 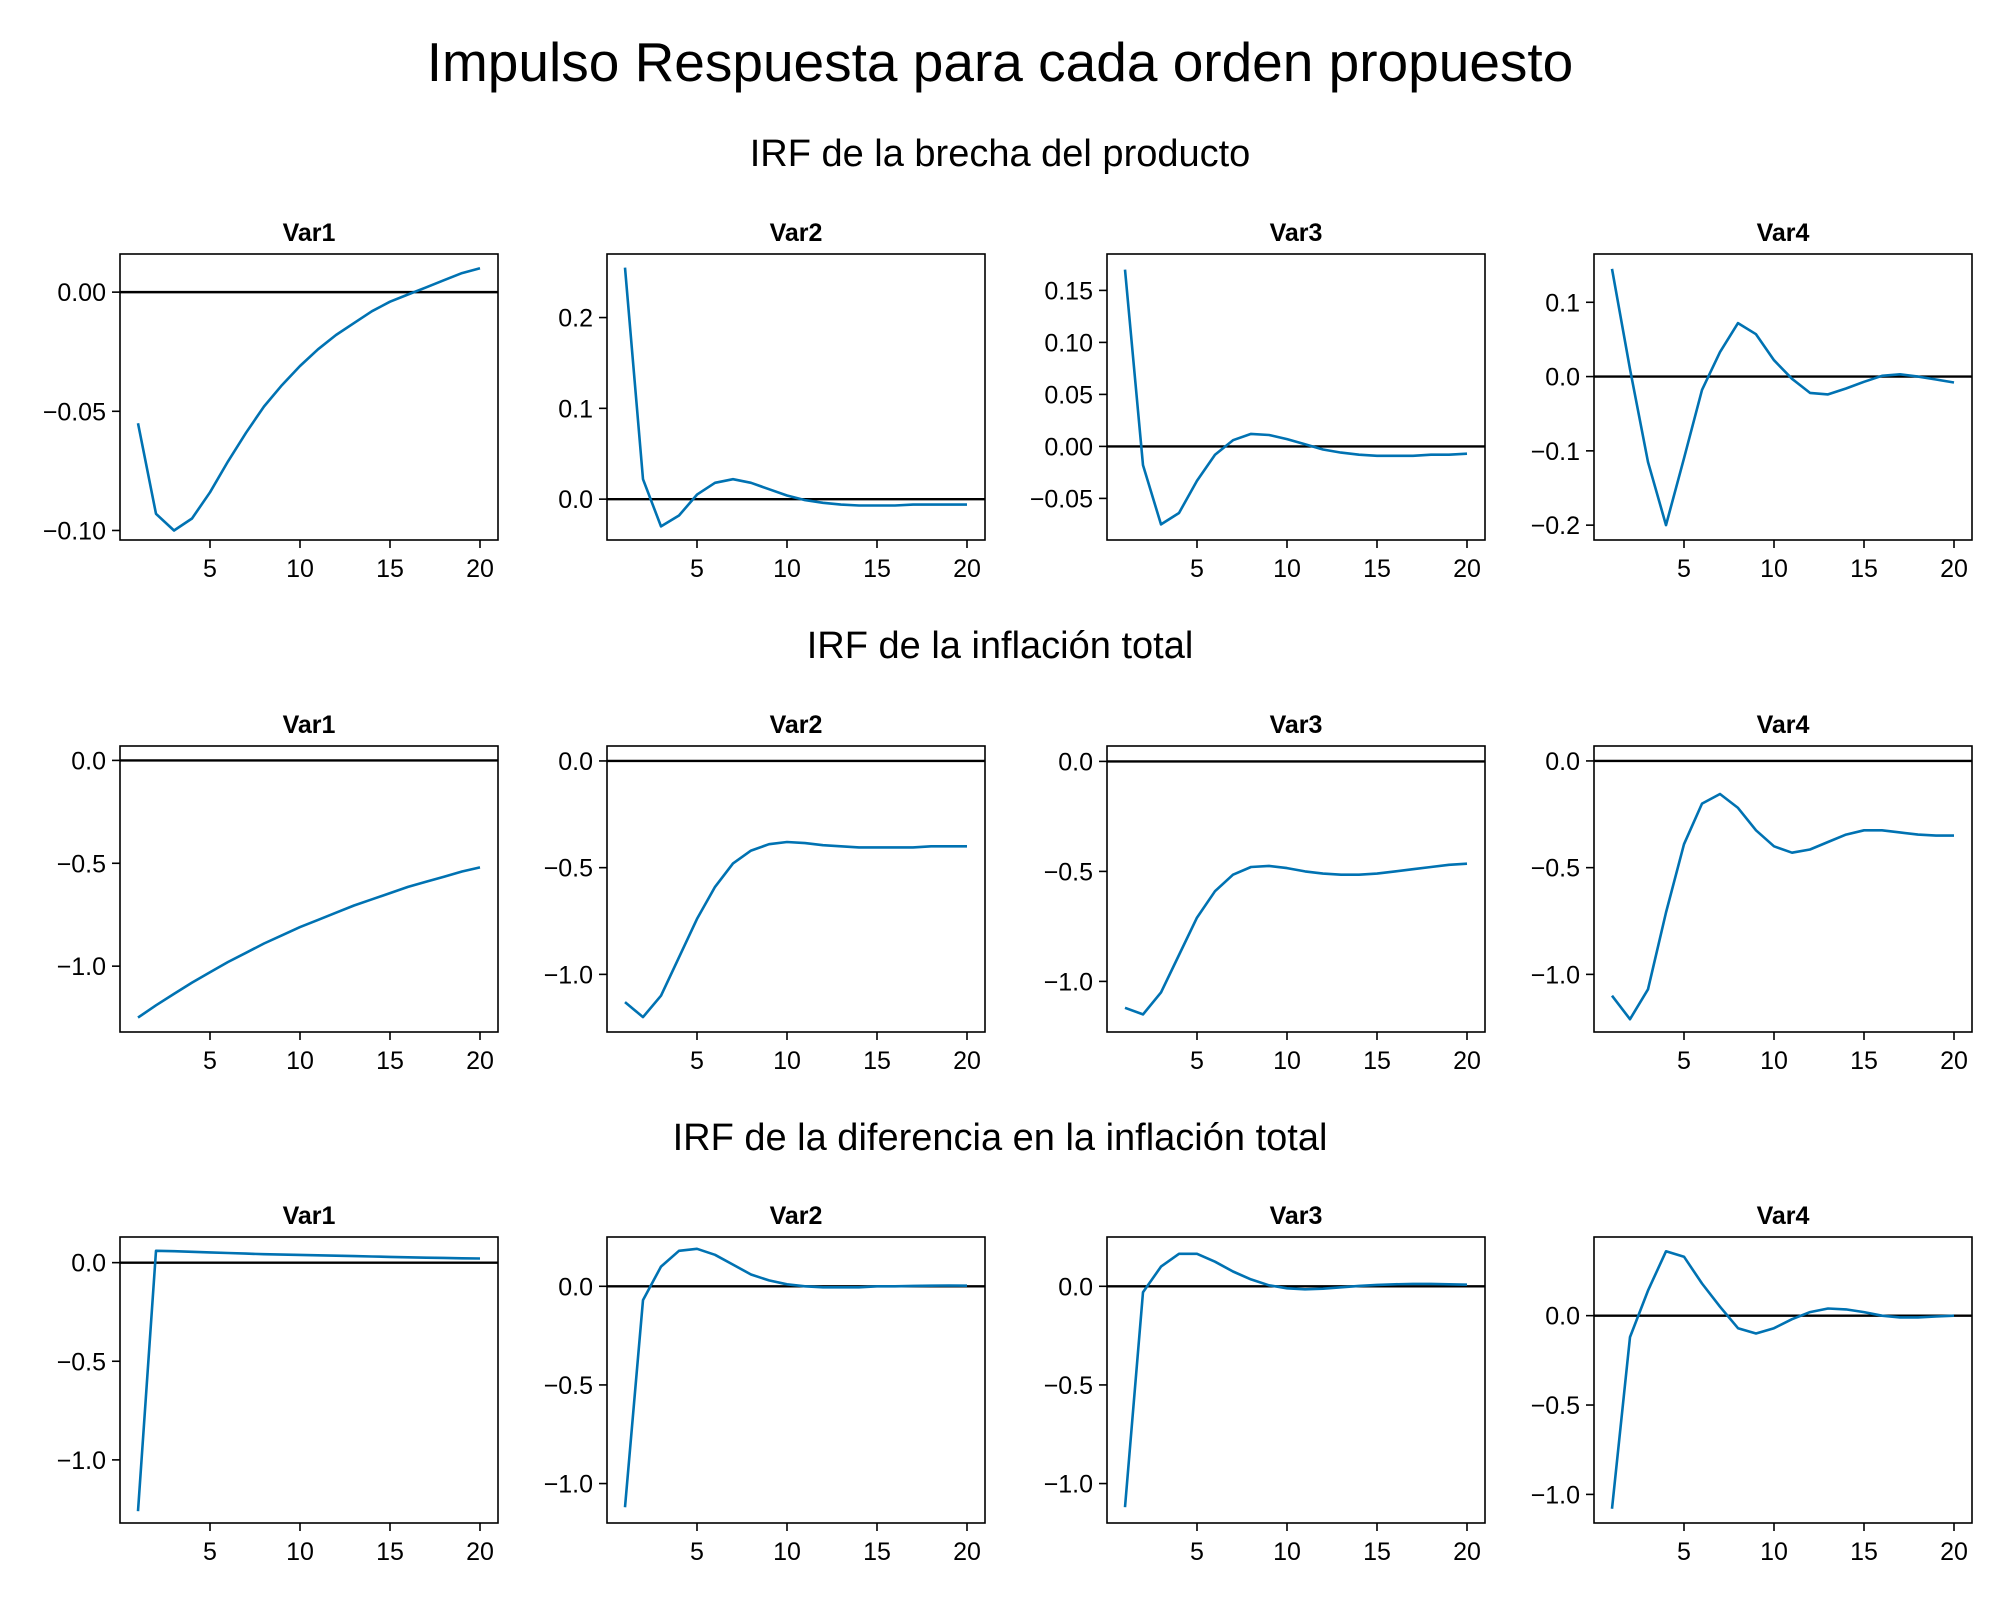 I want to click on panel-1-4: Var4 5 10 15 20 −0.2 −0.1 0.0 0.1, so click(x=1752, y=401).